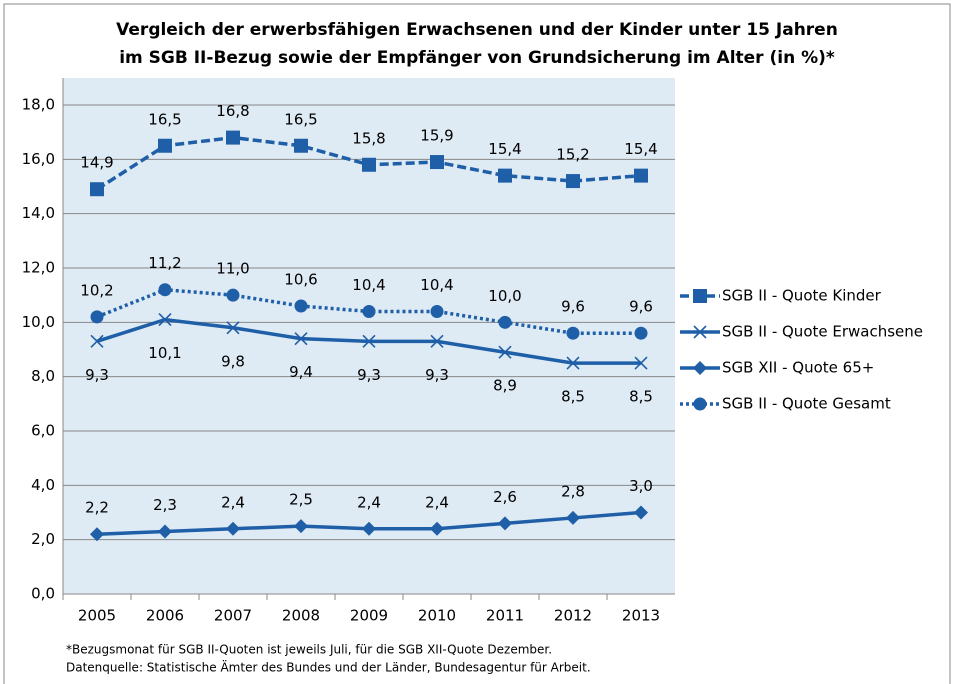  I want to click on x-tick-label: 2011, so click(505, 616).